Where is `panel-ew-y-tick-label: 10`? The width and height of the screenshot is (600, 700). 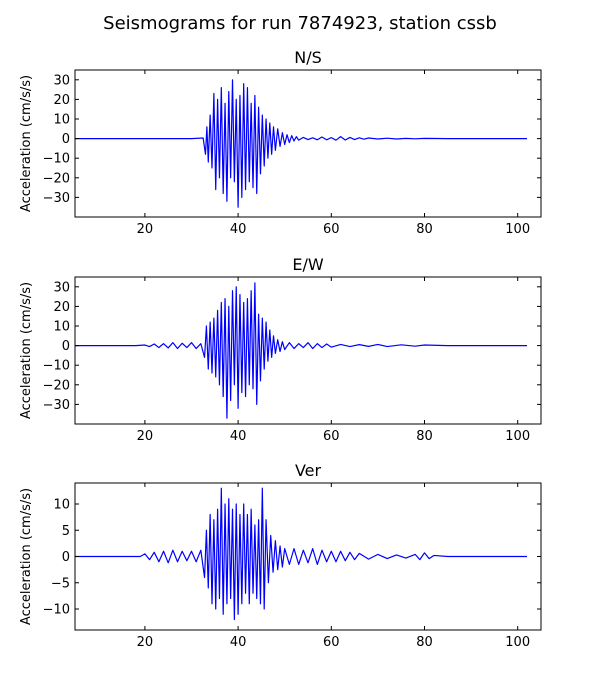 panel-ew-y-tick-label: 10 is located at coordinates (61, 327).